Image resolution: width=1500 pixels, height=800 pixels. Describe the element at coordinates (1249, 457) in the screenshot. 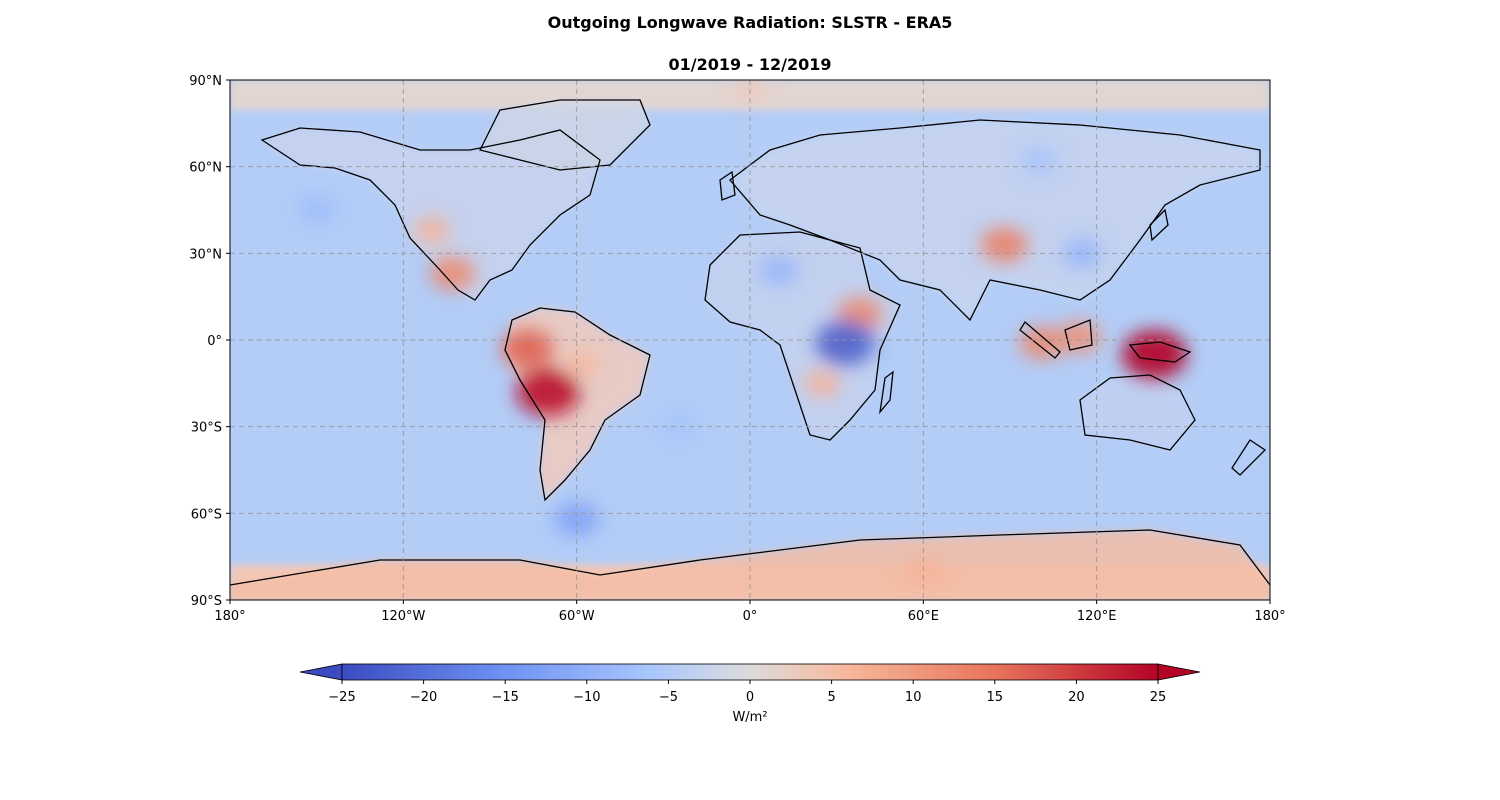

I see `coast-new-zealand` at that location.